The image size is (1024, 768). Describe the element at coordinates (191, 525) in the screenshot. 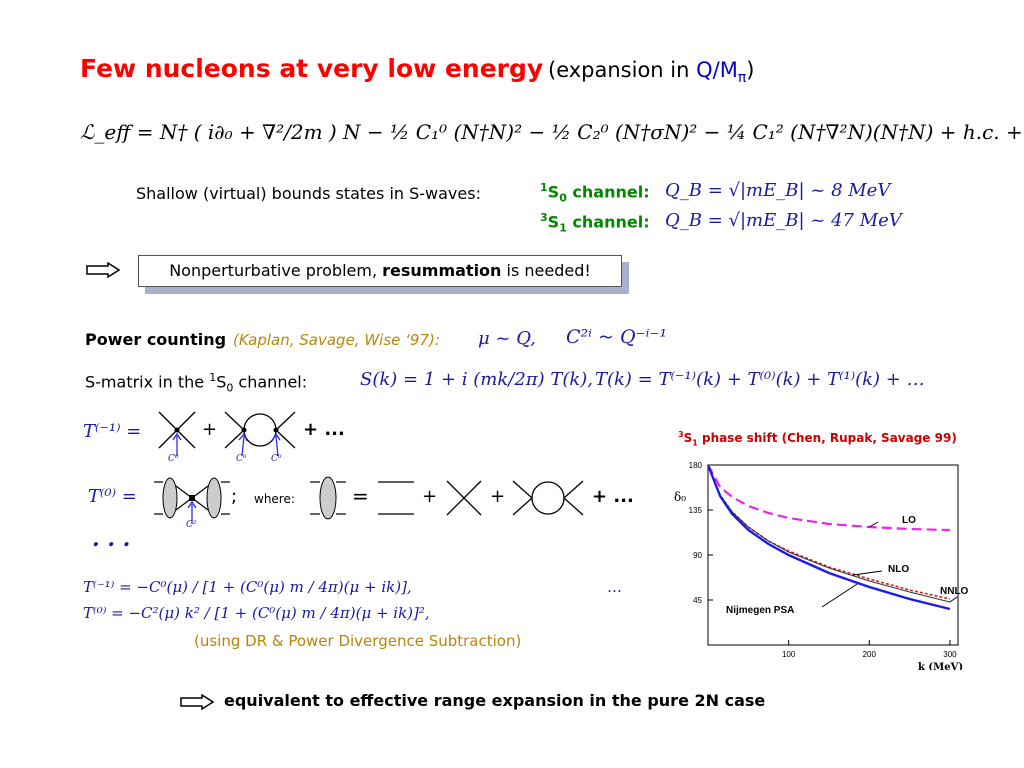

I see `c2-label: C²` at that location.